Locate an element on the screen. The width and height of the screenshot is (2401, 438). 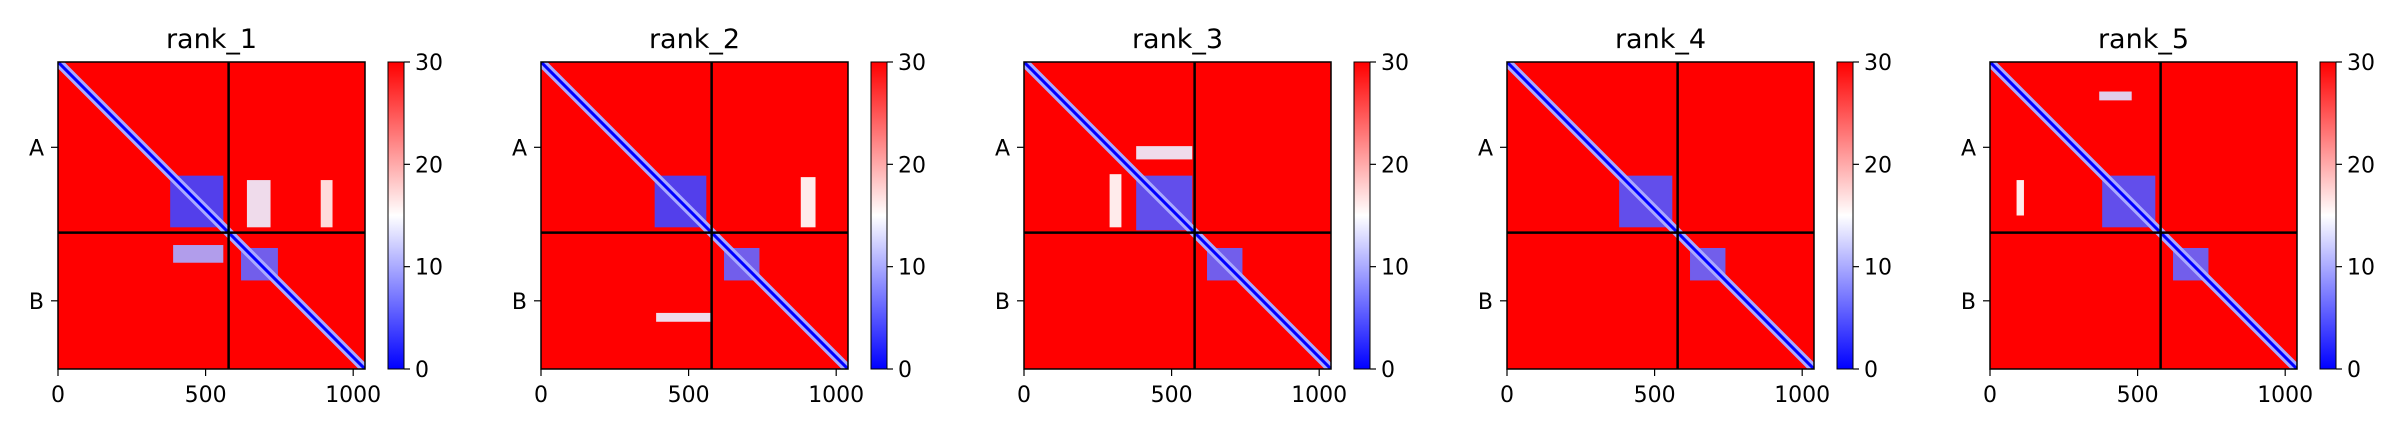
panel-title: rank_1 is located at coordinates (211, 39).